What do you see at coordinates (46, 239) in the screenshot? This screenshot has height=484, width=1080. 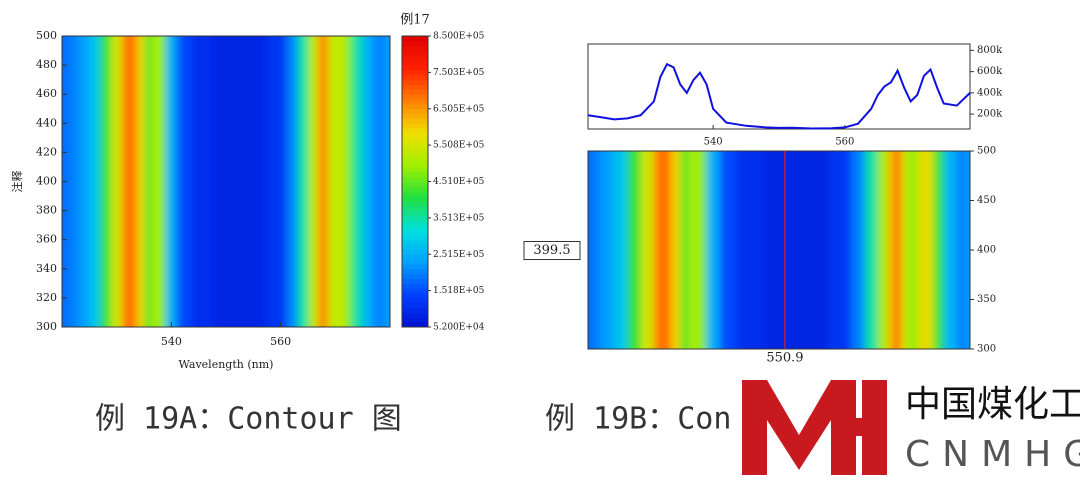 I see `y-tick-label: 360` at bounding box center [46, 239].